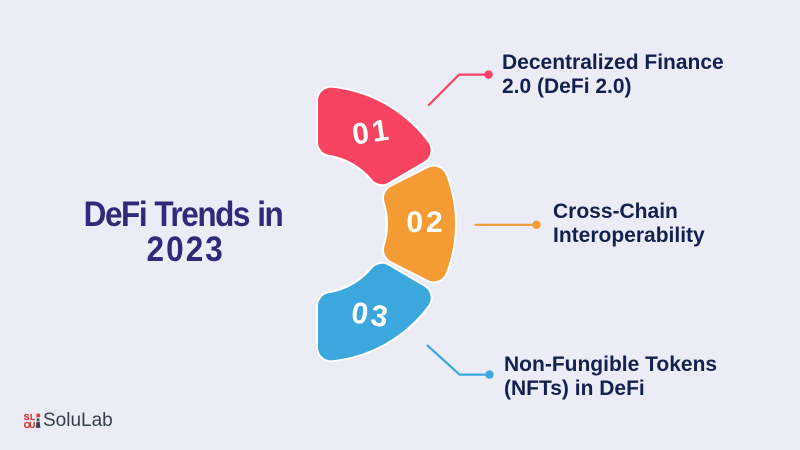  What do you see at coordinates (30, 417) in the screenshot?
I see `svg-text: SL` at bounding box center [30, 417].